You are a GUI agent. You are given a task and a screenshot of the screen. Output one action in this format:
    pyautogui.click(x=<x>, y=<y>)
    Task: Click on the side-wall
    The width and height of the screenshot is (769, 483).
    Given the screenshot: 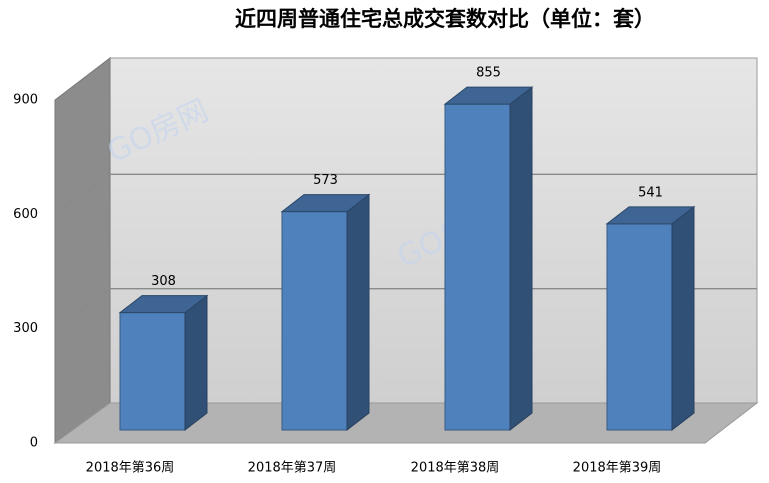 What is the action you would take?
    pyautogui.click(x=82, y=250)
    